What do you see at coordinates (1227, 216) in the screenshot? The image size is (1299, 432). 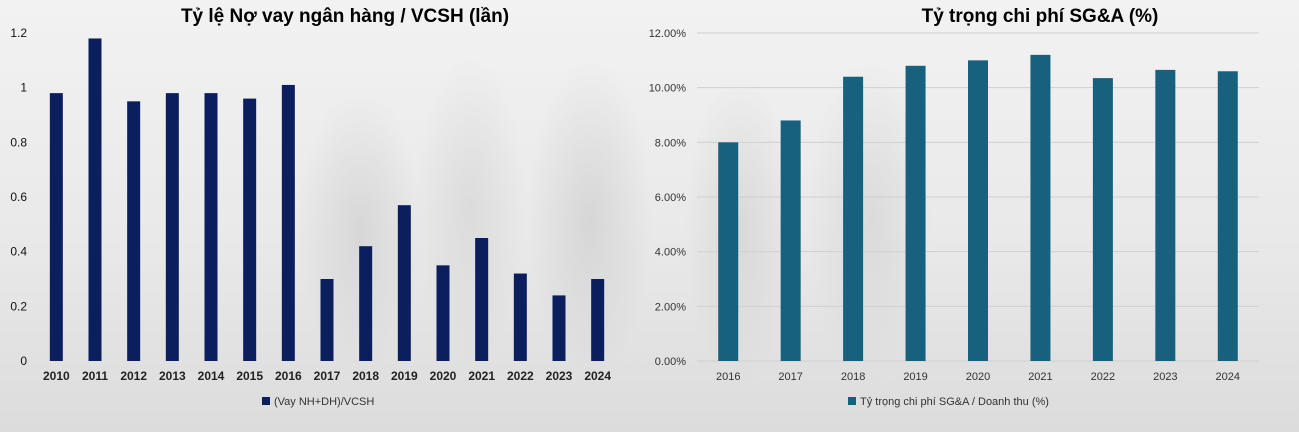 I see `sga-ratio-bar-2024` at bounding box center [1227, 216].